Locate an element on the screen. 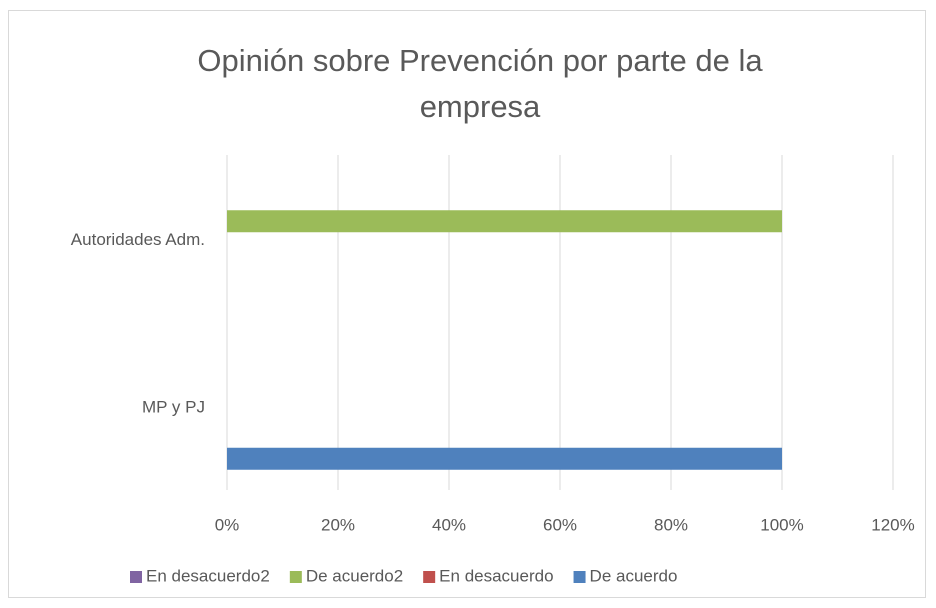  x-tick-label: 120% is located at coordinates (892, 524).